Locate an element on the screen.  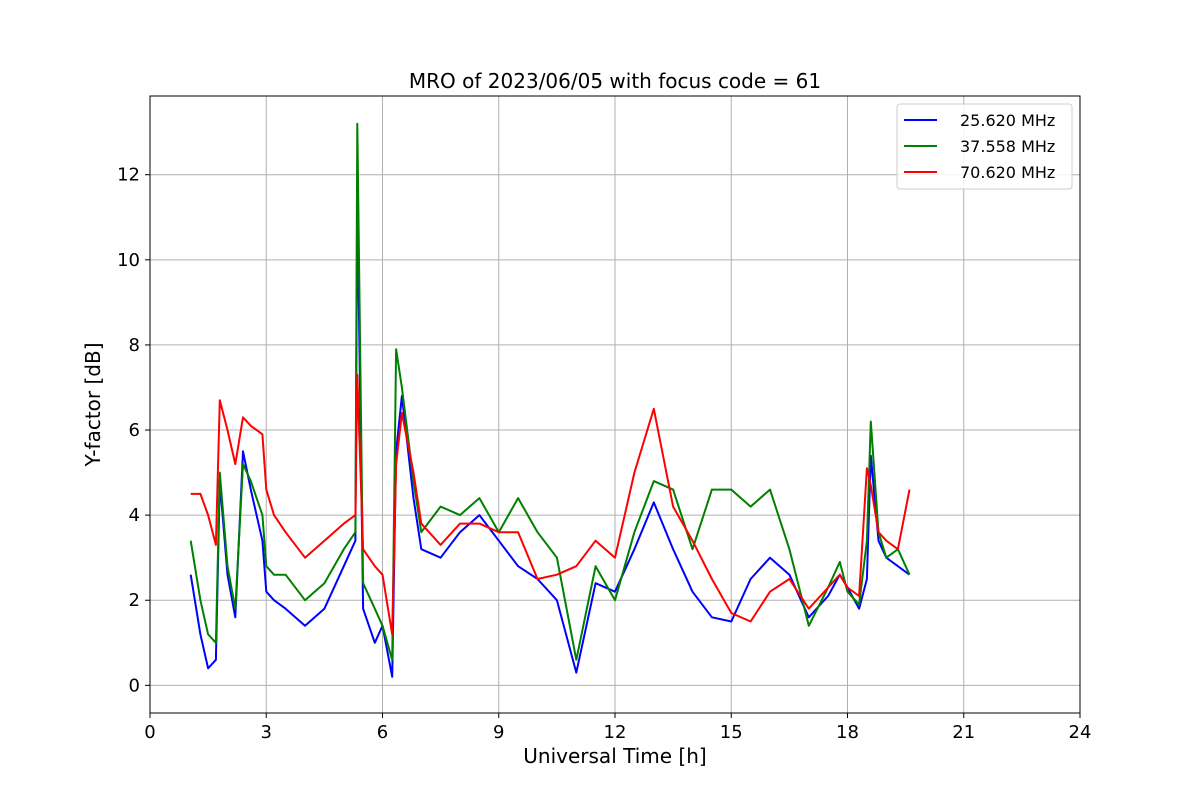
x-axis-label: Universal Time [h] is located at coordinates (614, 756).